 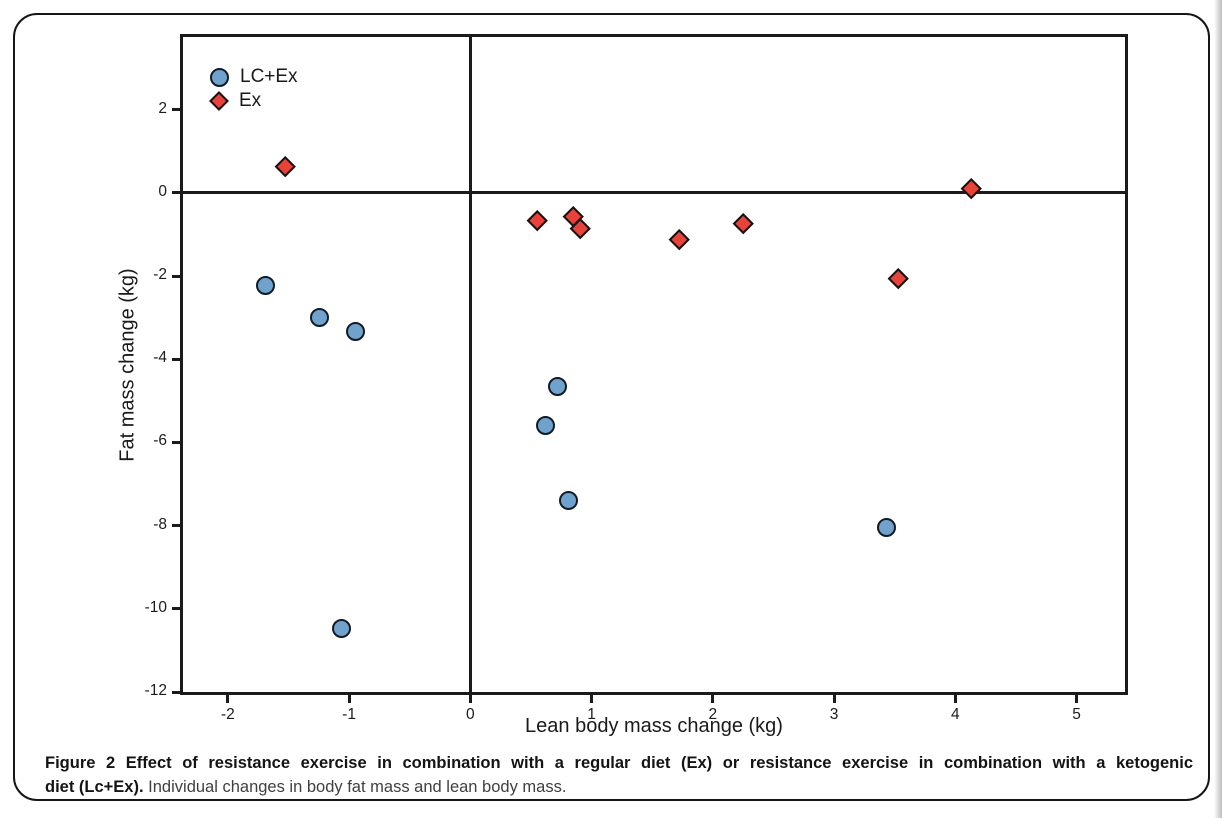 I want to click on x-axis-title: Lean body mass change (kg), so click(x=654, y=726).